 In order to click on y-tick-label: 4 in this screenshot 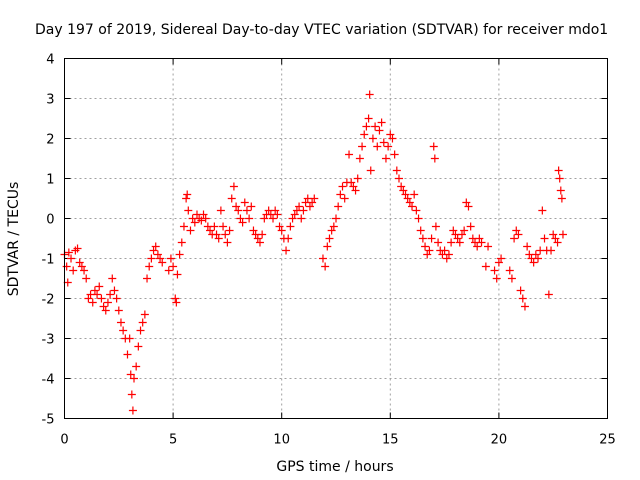, I will do `click(50, 60)`.